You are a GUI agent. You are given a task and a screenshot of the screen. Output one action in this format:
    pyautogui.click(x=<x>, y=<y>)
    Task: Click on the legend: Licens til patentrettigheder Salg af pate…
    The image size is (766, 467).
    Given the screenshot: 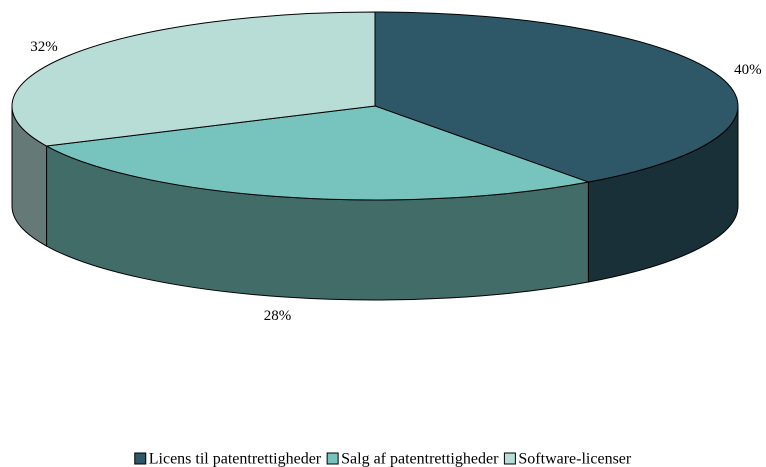 What is the action you would take?
    pyautogui.click(x=383, y=459)
    